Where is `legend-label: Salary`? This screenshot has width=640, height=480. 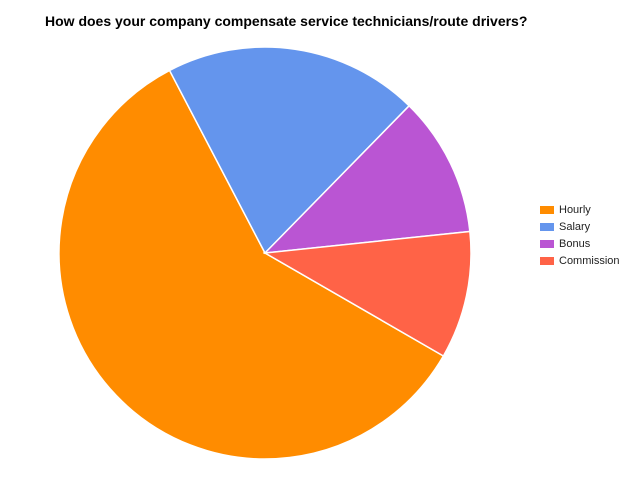
legend-label: Salary is located at coordinates (575, 227).